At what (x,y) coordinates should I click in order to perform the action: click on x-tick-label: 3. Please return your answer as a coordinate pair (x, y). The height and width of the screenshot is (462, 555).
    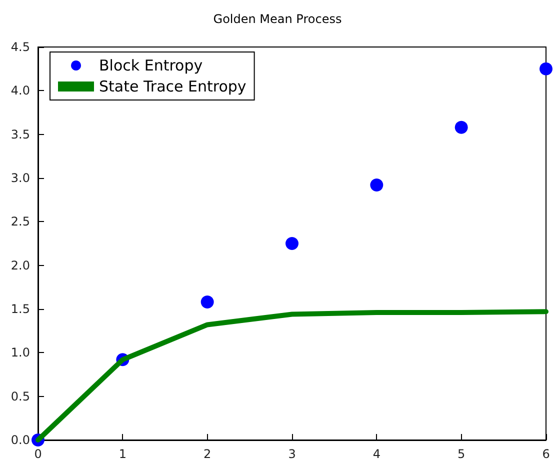
    Looking at the image, I should click on (292, 454).